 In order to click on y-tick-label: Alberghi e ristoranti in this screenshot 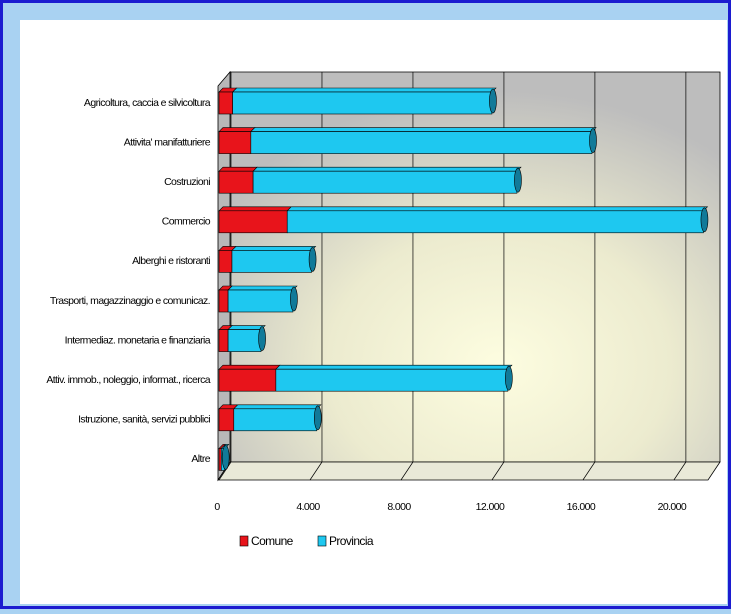, I will do `click(171, 261)`.